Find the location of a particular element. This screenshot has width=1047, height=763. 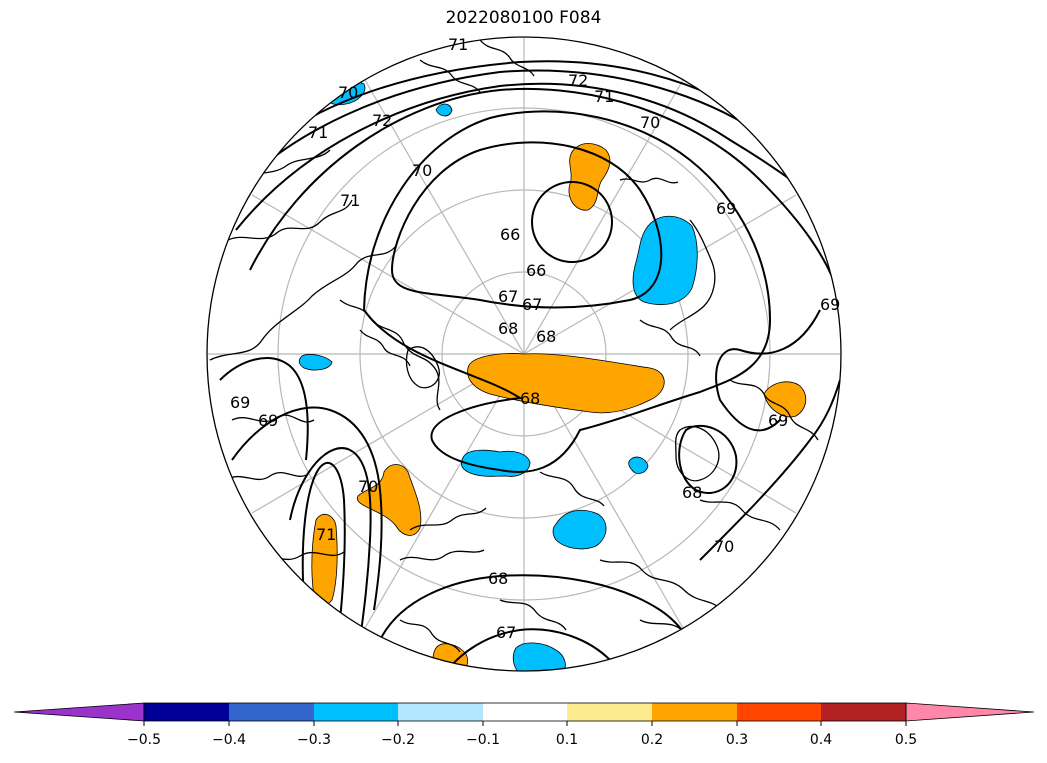

colorbar-tick-label: −0.3 is located at coordinates (314, 740).